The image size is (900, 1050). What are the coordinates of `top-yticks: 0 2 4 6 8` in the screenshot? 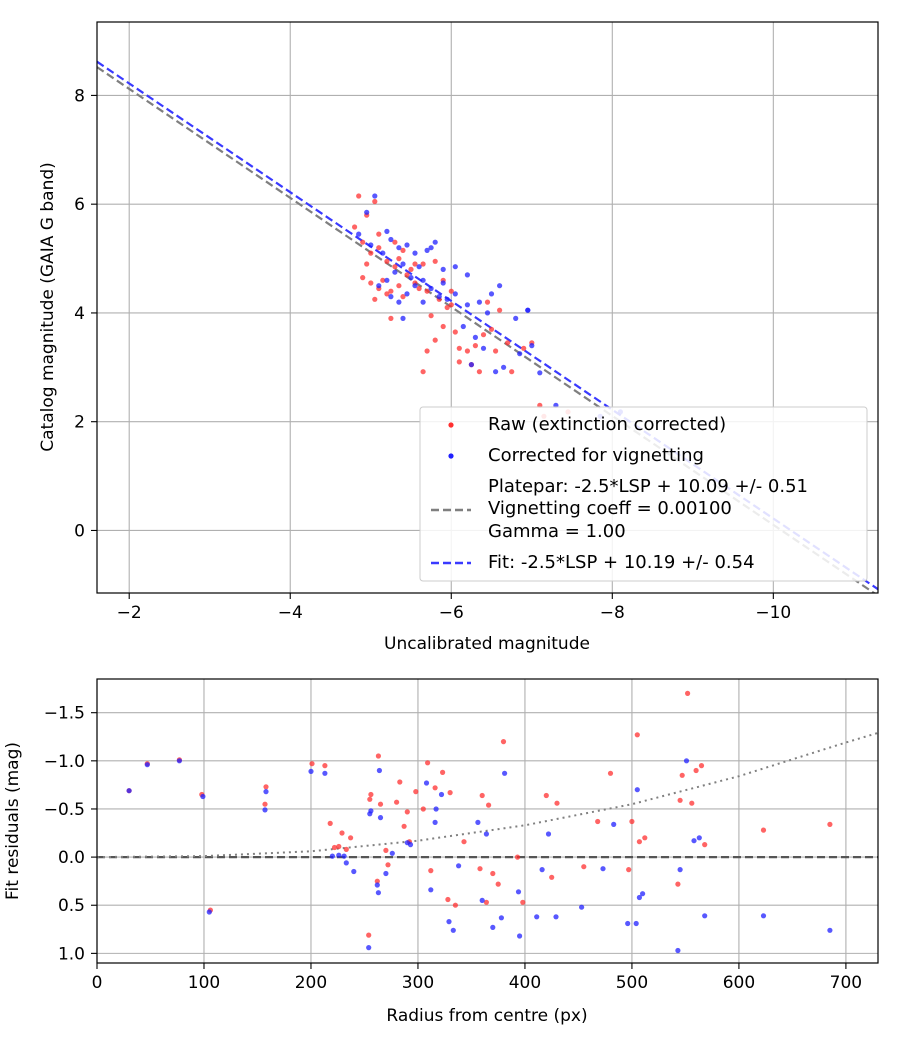 It's located at (85, 313).